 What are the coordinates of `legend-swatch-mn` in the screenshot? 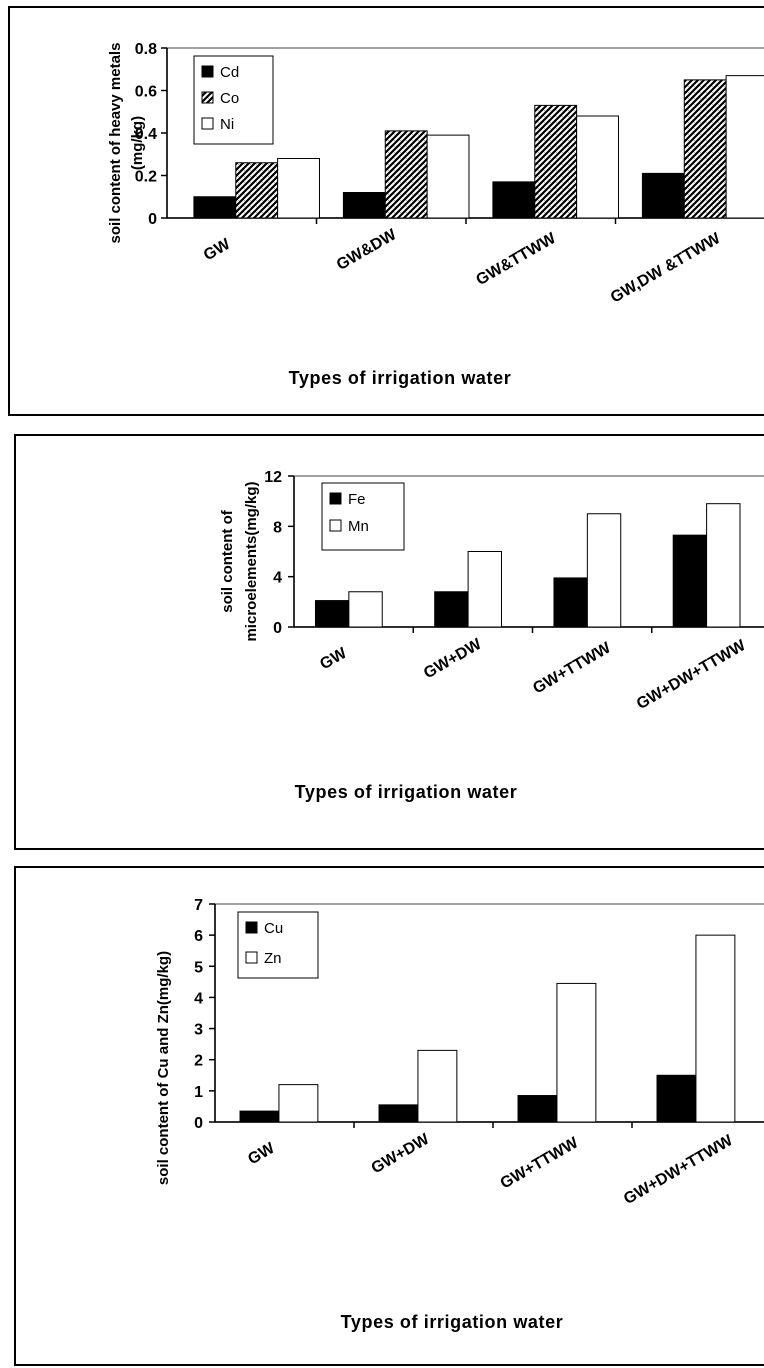 It's located at (335, 525).